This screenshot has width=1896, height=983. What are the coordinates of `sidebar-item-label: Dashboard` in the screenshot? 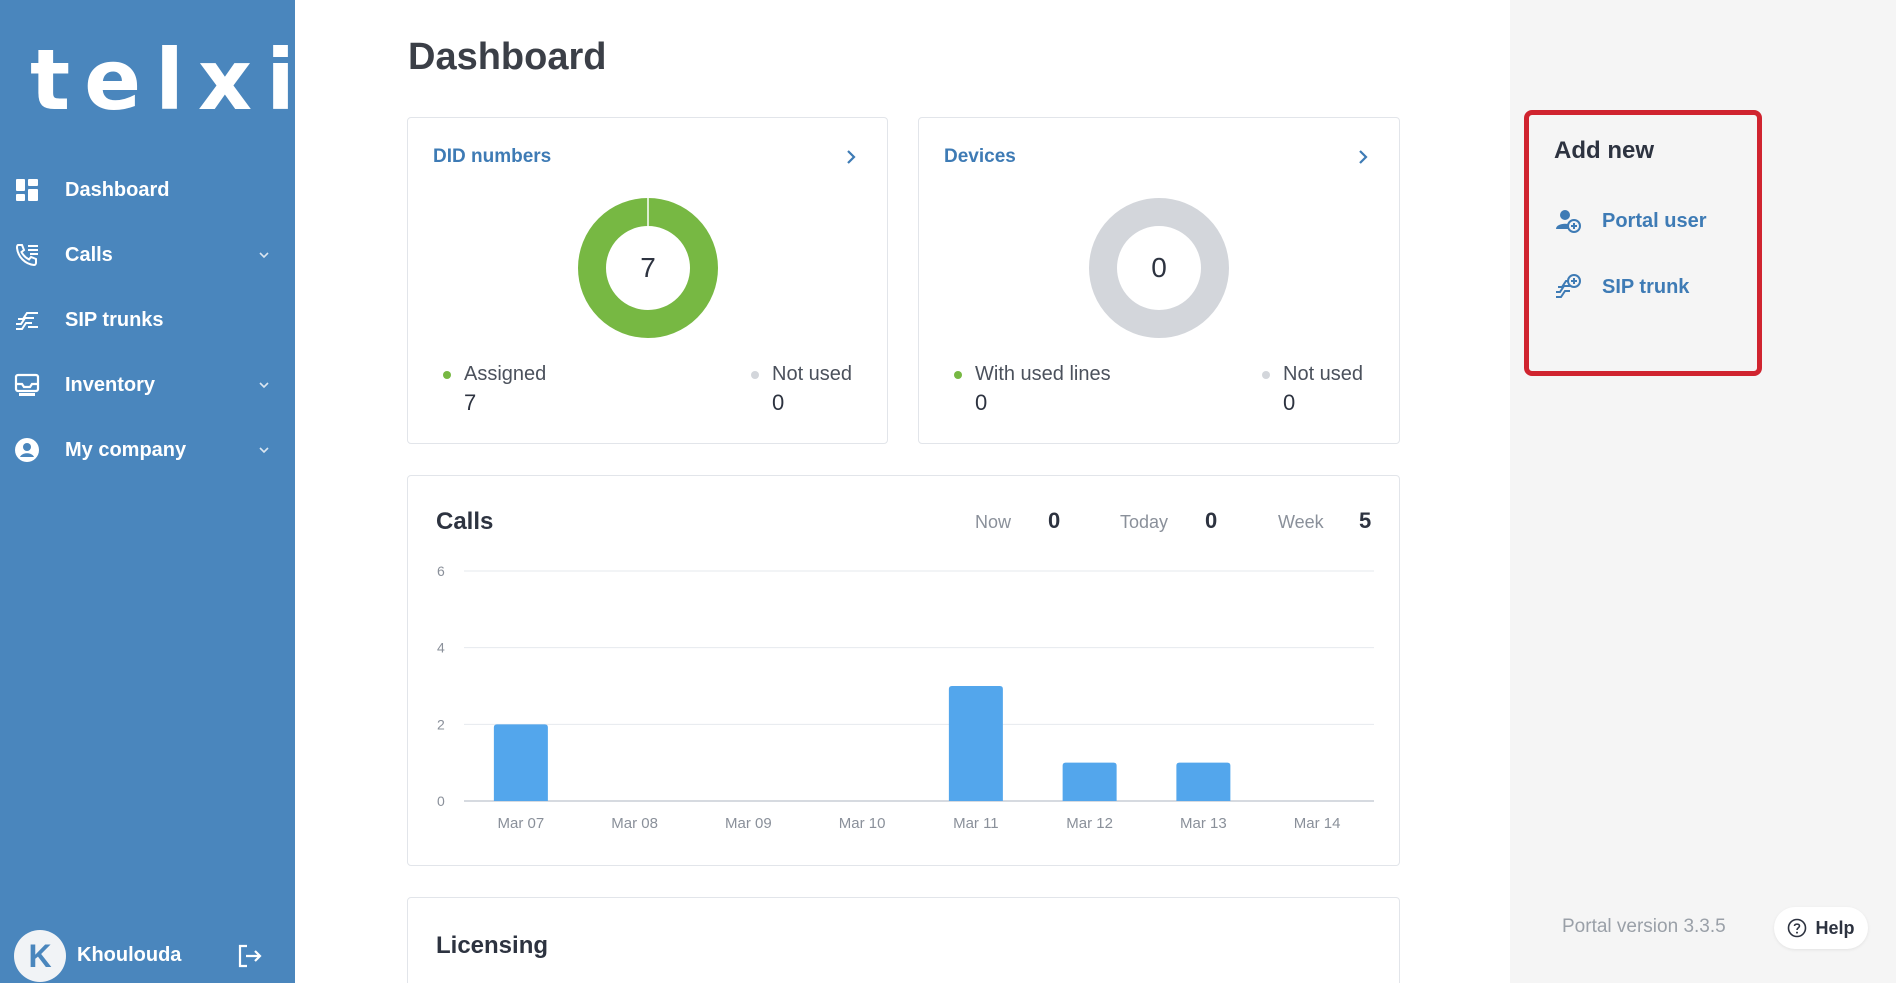 It's located at (117, 189).